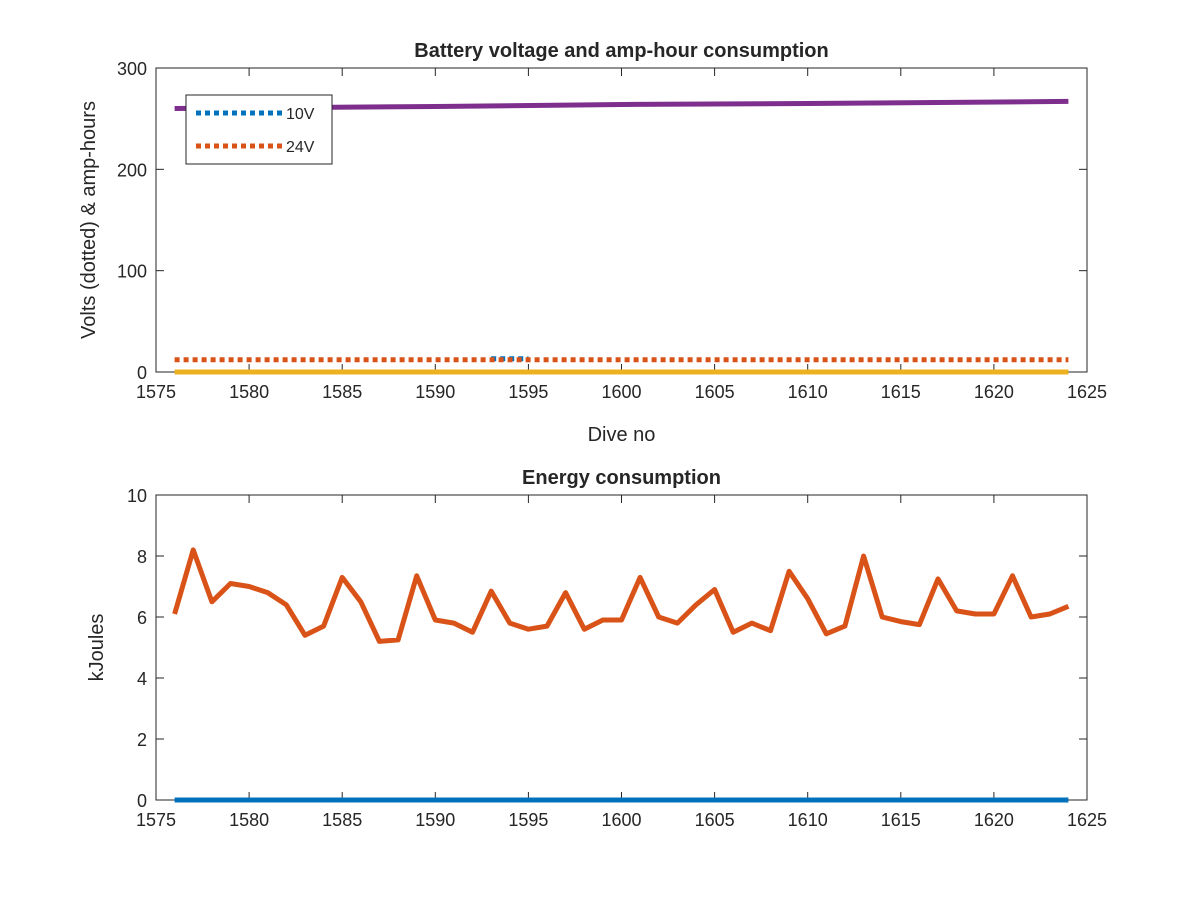 The height and width of the screenshot is (900, 1200). Describe the element at coordinates (622, 435) in the screenshot. I see `x-axis-label: Dive no` at that location.